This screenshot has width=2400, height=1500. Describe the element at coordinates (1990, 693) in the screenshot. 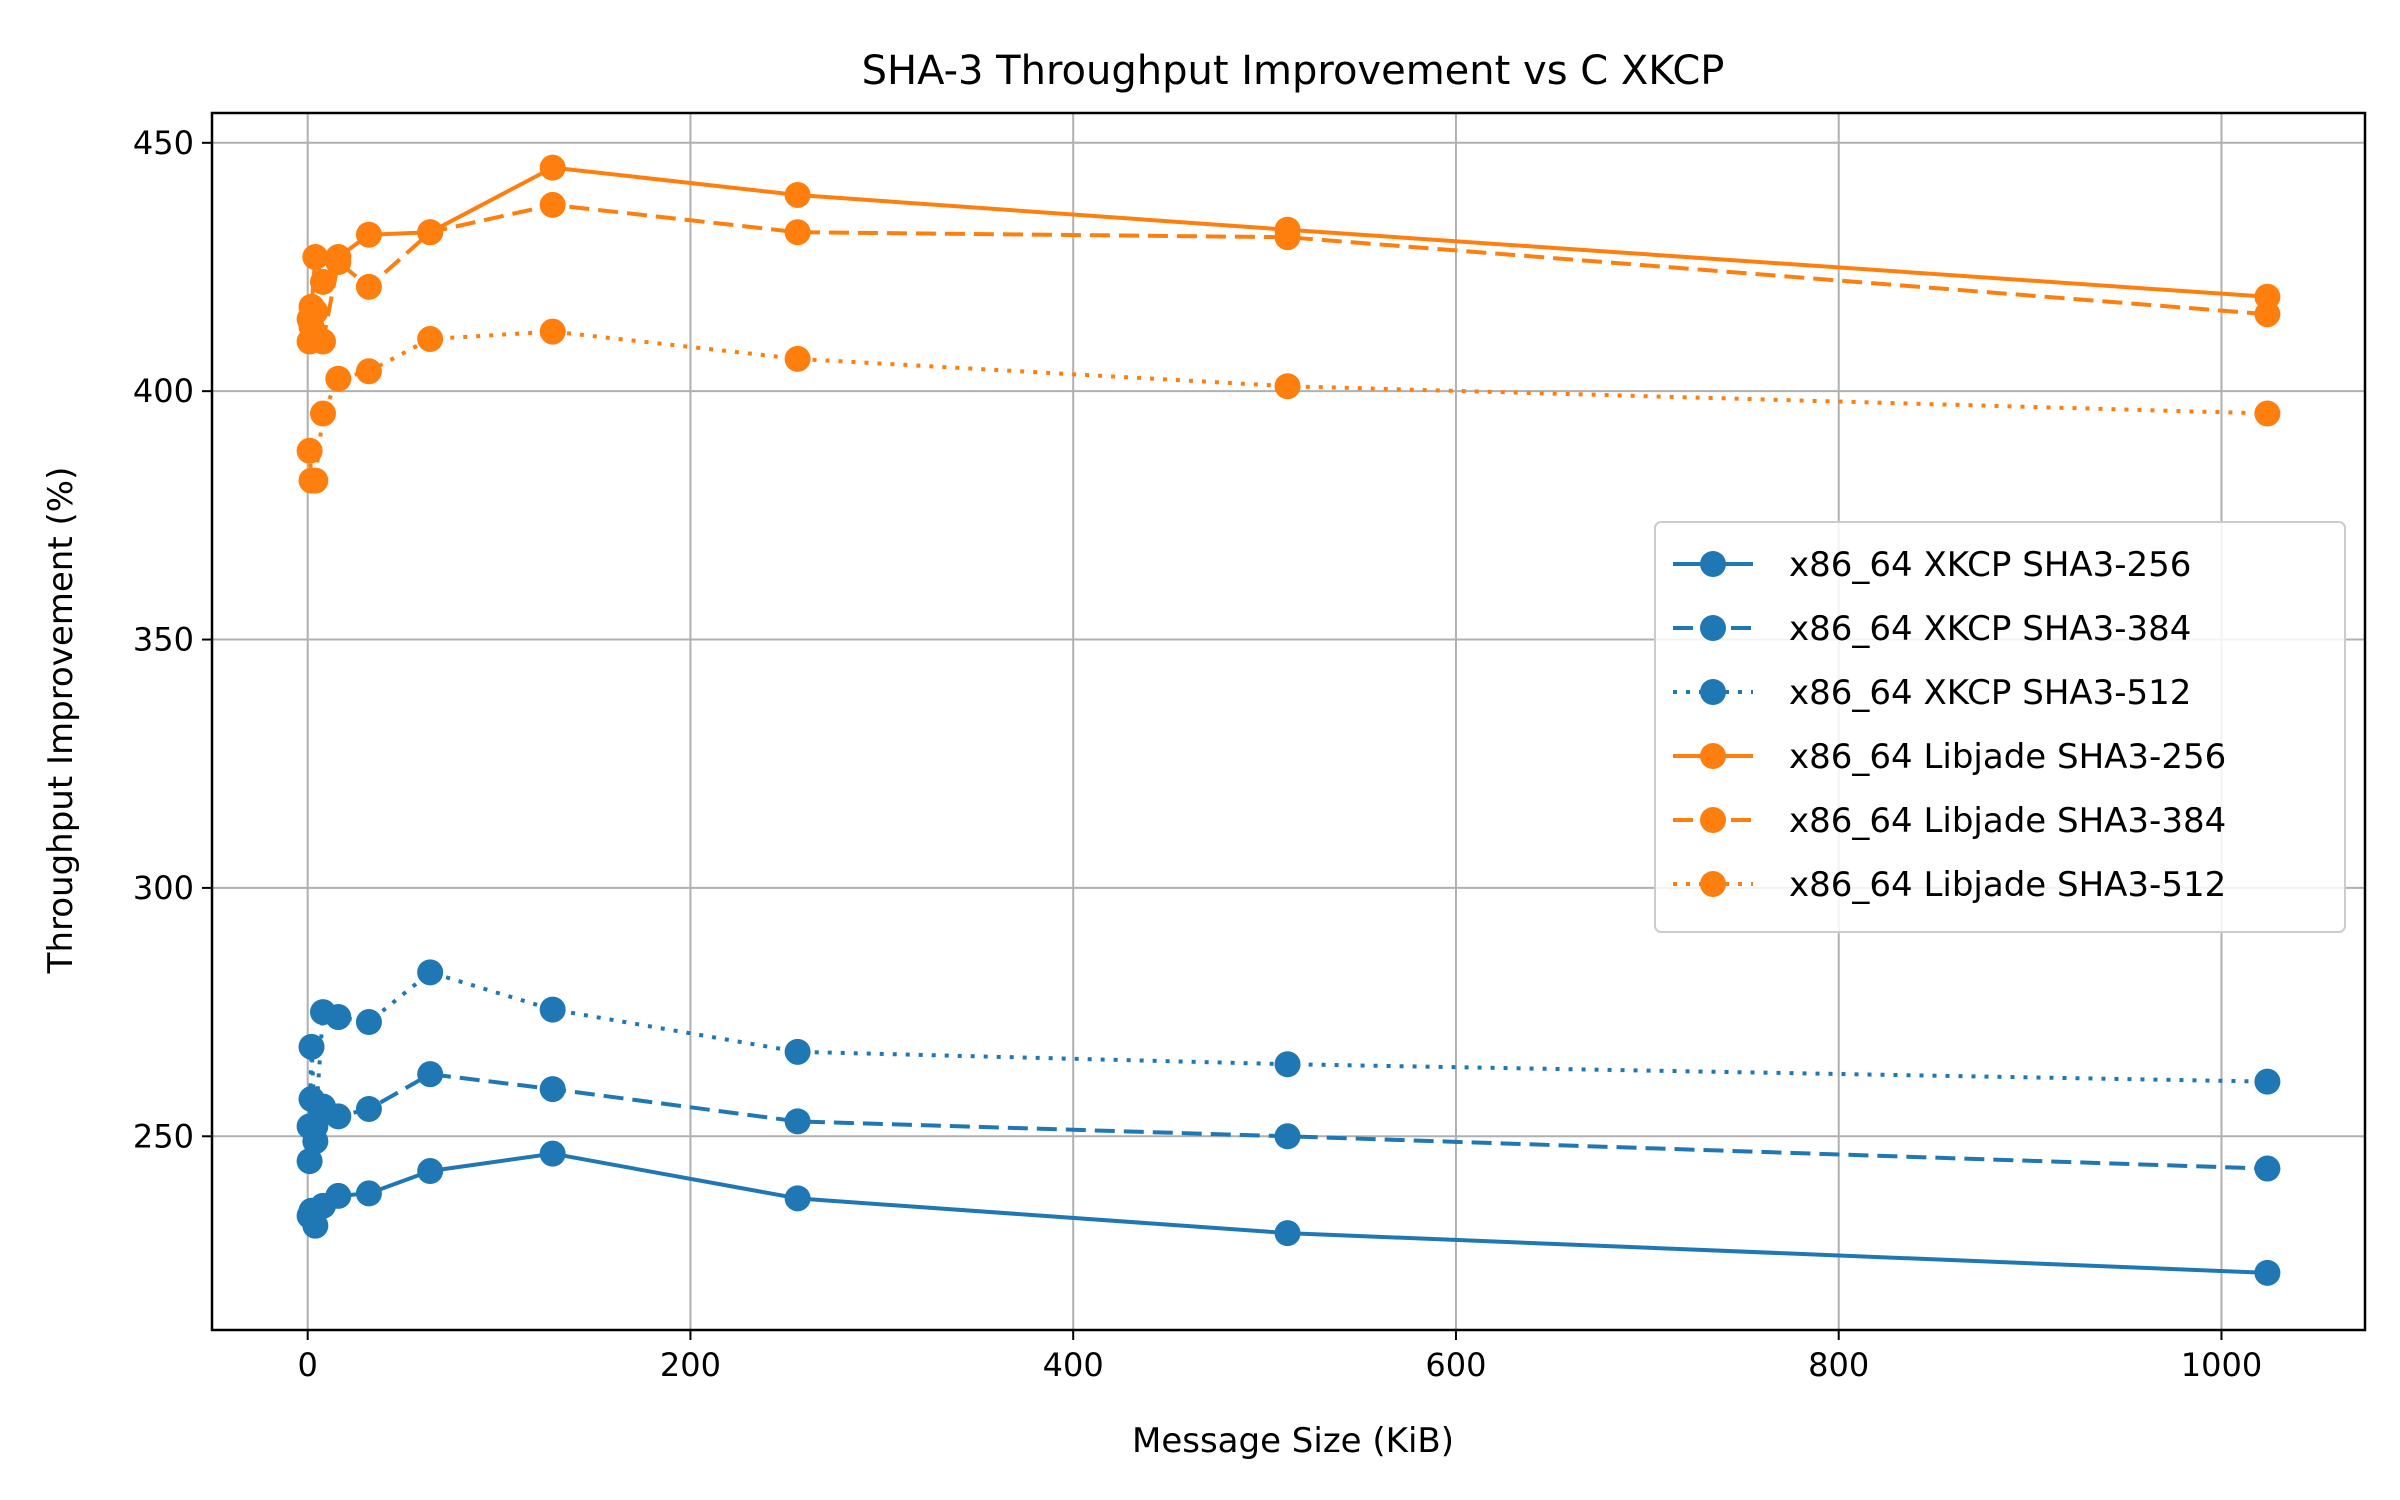

I see `legend-label: x86_64 XKCP SHA3-512` at that location.